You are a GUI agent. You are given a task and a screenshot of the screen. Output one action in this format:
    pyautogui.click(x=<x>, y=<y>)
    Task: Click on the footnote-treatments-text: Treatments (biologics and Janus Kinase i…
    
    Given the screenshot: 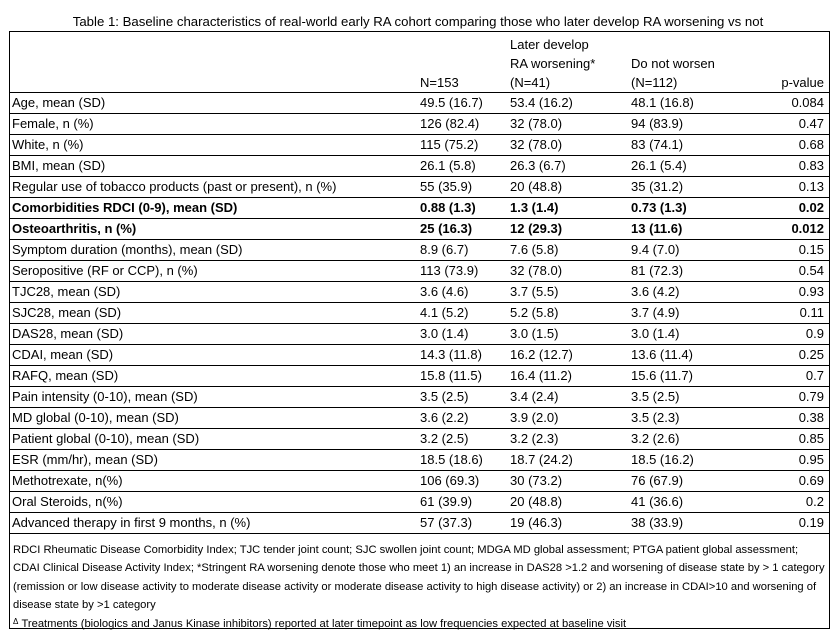 What is the action you would take?
    pyautogui.click(x=322, y=623)
    